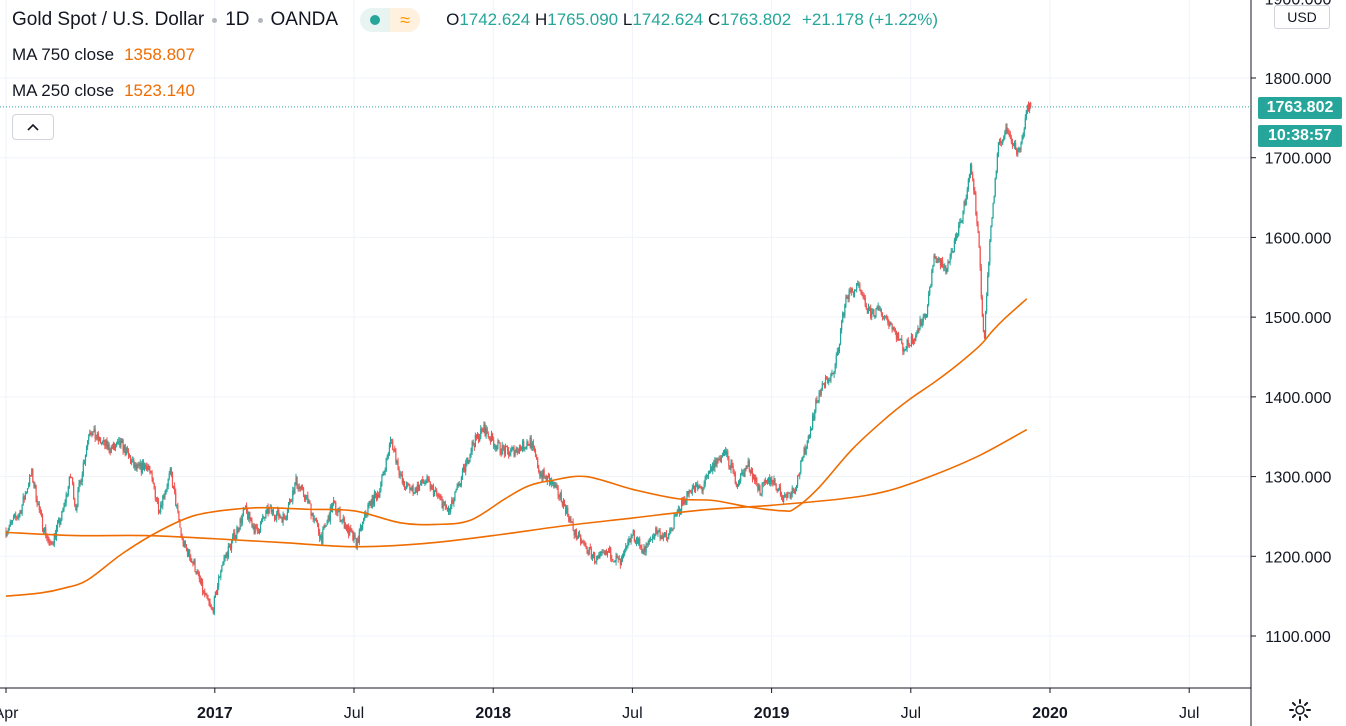 The width and height of the screenshot is (1346, 726). What do you see at coordinates (1302, 17) in the screenshot?
I see `currency-label: USD` at bounding box center [1302, 17].